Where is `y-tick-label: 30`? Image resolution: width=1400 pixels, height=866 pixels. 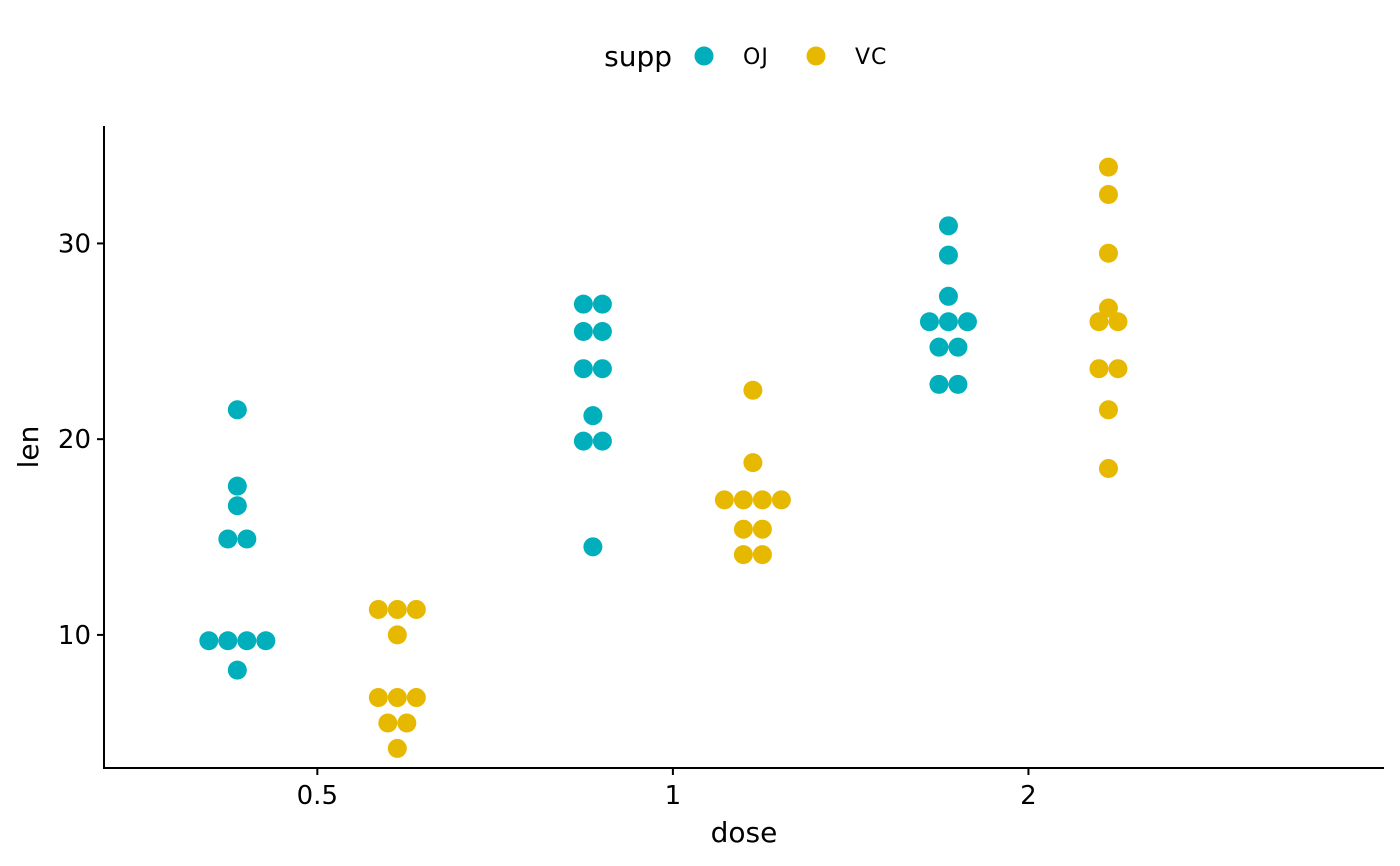
y-tick-label: 30 is located at coordinates (74, 244).